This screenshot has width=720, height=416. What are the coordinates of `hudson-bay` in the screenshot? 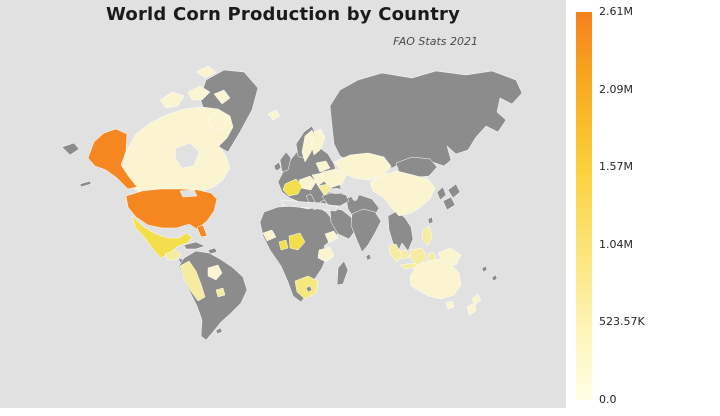 It's located at (187, 155).